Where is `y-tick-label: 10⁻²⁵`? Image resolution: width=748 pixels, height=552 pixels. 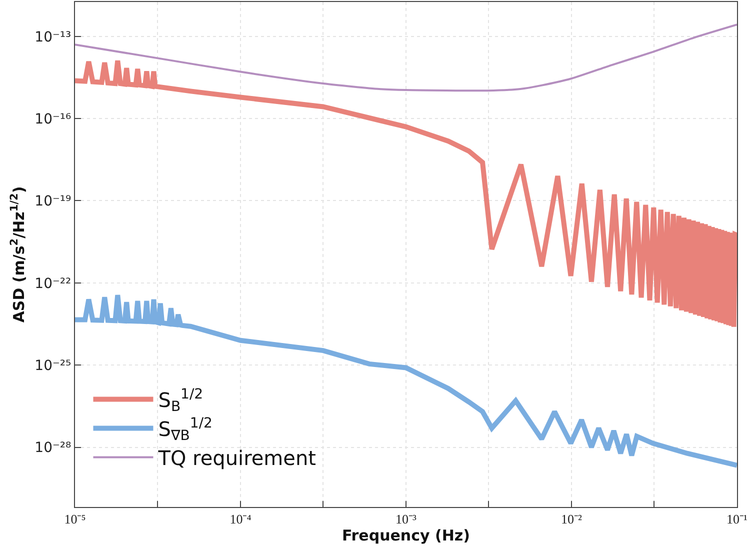 y-tick-label: 10⁻²⁵ is located at coordinates (53, 366).